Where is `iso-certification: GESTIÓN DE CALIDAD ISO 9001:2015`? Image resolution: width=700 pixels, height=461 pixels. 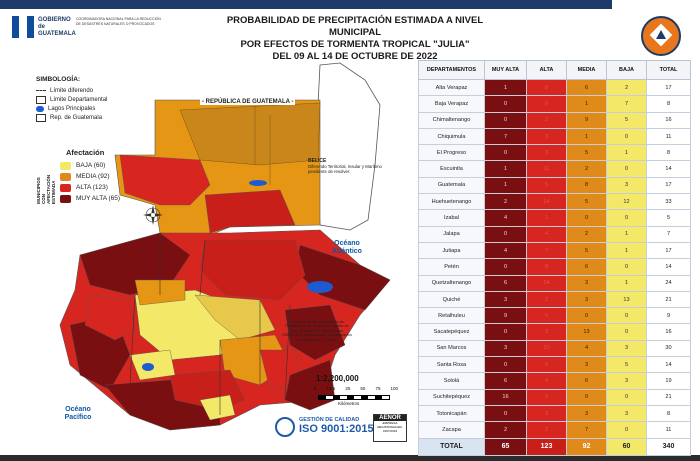
iso-certification: GESTIÓN DE CALIDAD ISO 9001:2015 is located at coordinates (325, 428).